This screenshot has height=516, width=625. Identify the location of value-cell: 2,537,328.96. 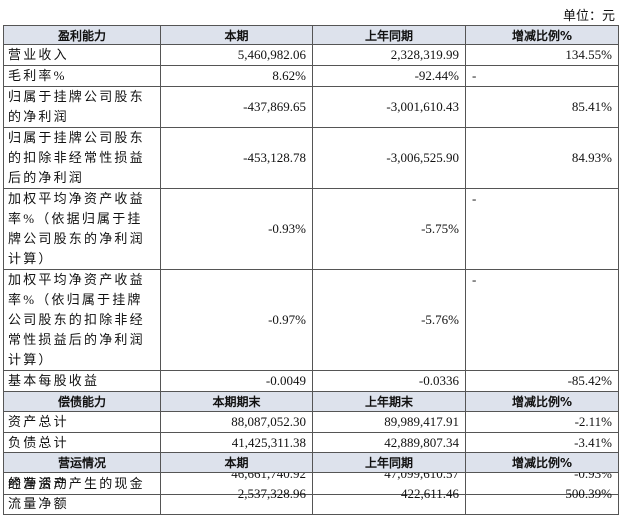
(236, 493).